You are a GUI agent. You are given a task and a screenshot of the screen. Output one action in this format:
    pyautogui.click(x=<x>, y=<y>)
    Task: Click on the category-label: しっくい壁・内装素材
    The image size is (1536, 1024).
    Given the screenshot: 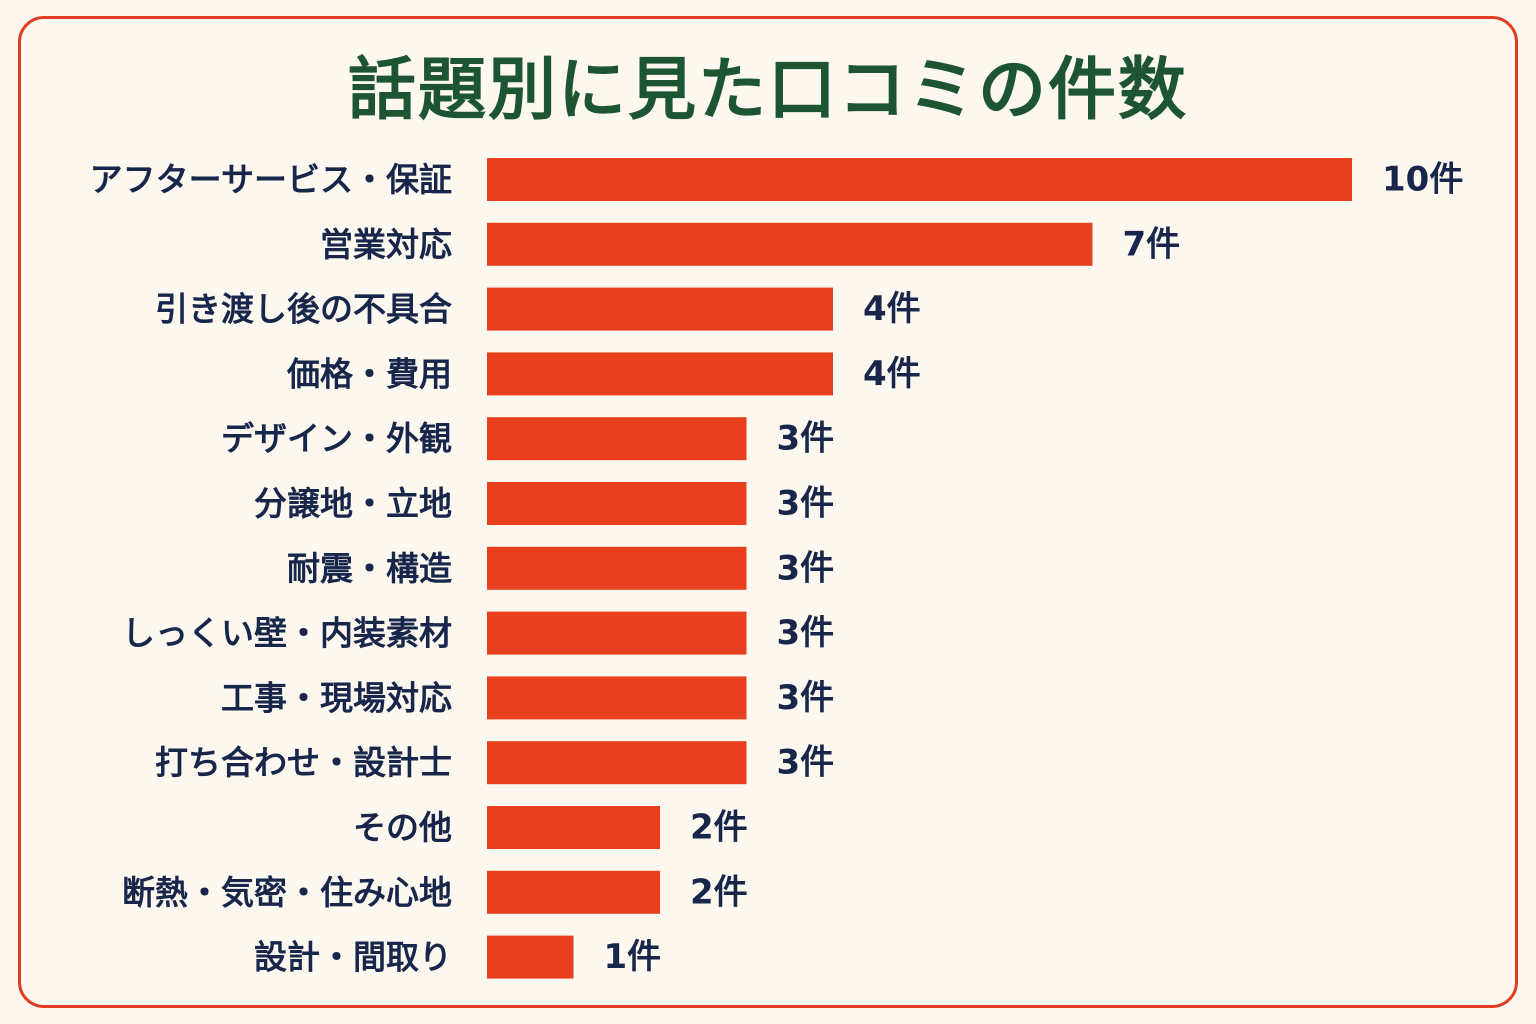 What is the action you would take?
    pyautogui.click(x=287, y=633)
    